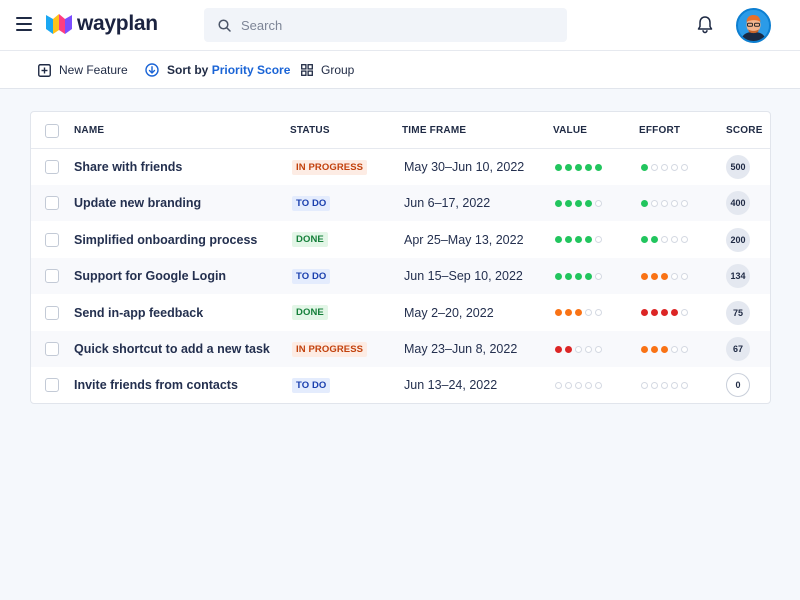 The width and height of the screenshot is (800, 600). I want to click on timeframe-cell: Apr 25–May 13, 2022, so click(464, 240).